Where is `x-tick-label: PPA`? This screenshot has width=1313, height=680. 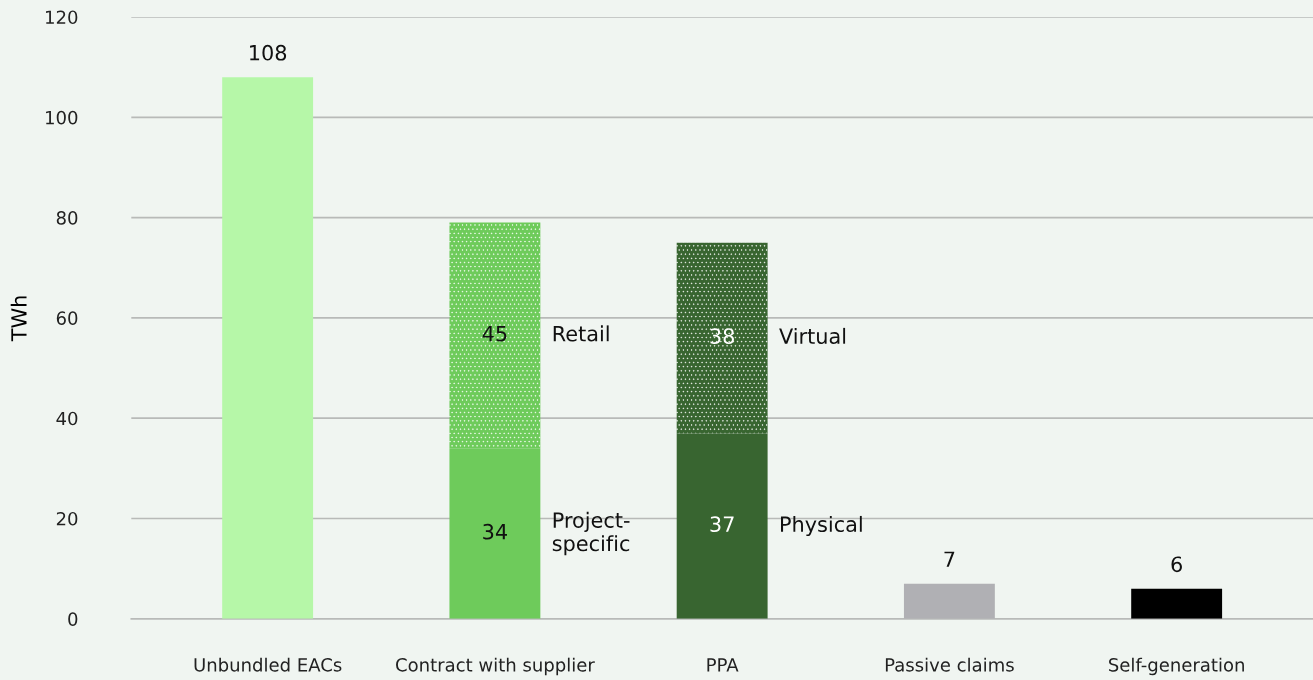
x-tick-label: PPA is located at coordinates (723, 665).